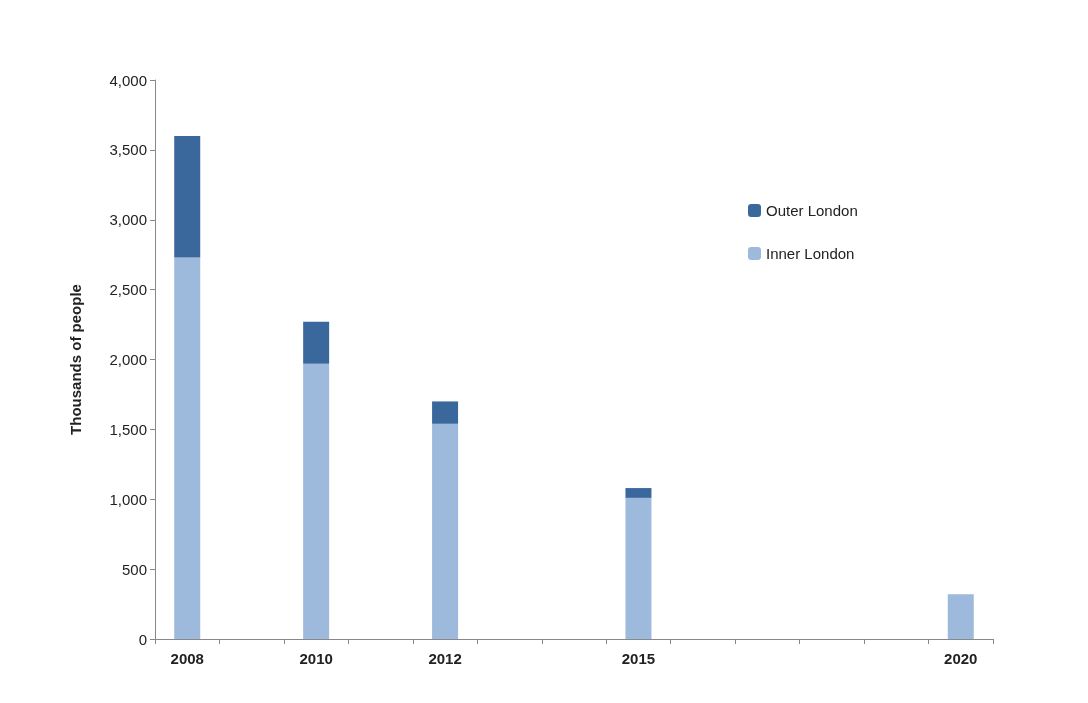  What do you see at coordinates (134, 569) in the screenshot?
I see `y-tick-label: 500` at bounding box center [134, 569].